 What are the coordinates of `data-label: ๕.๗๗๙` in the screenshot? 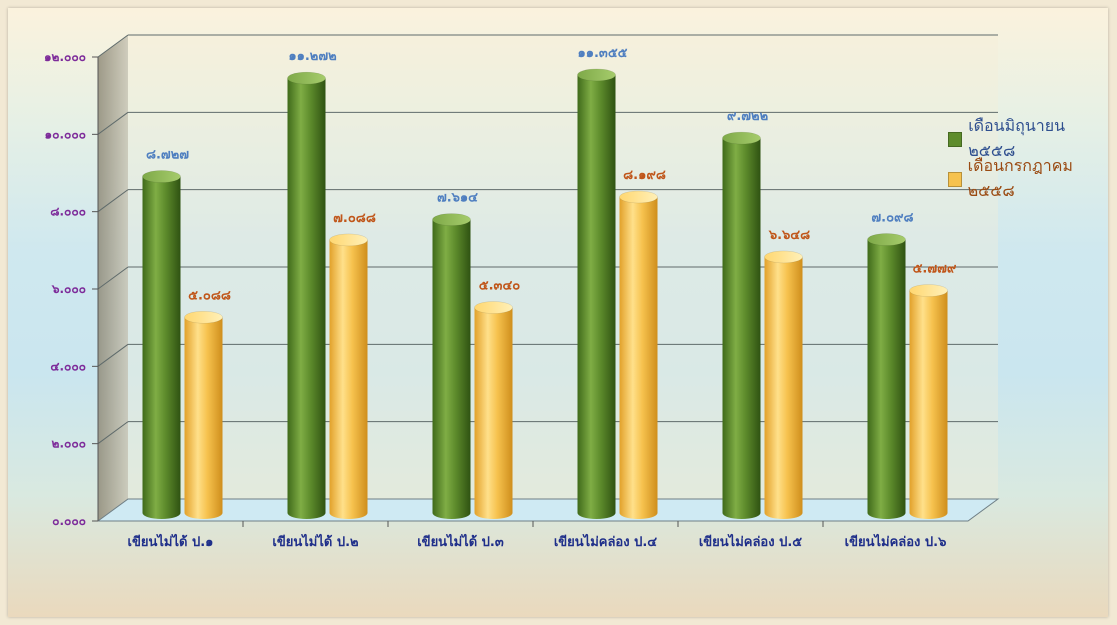 It's located at (935, 269).